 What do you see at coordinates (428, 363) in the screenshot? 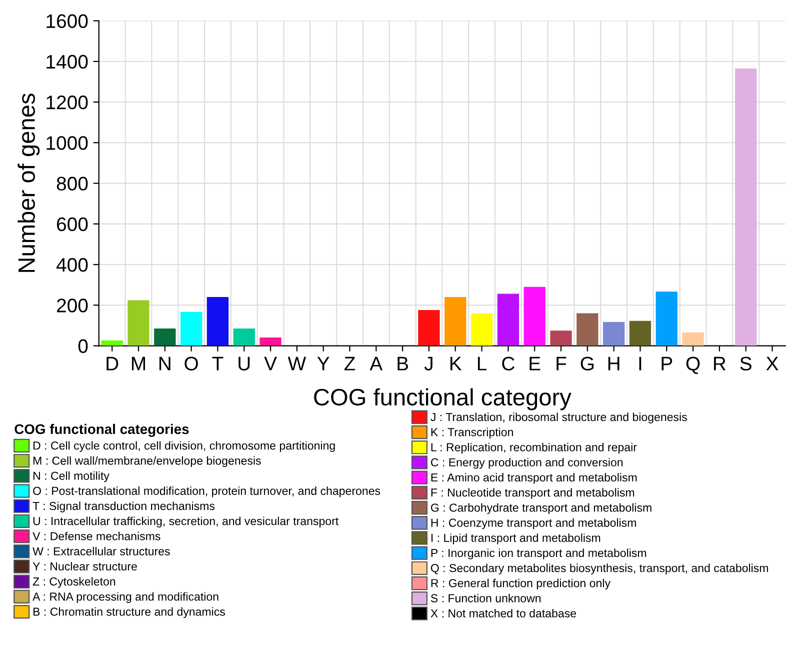
I see `x-tick-label: J` at bounding box center [428, 363].